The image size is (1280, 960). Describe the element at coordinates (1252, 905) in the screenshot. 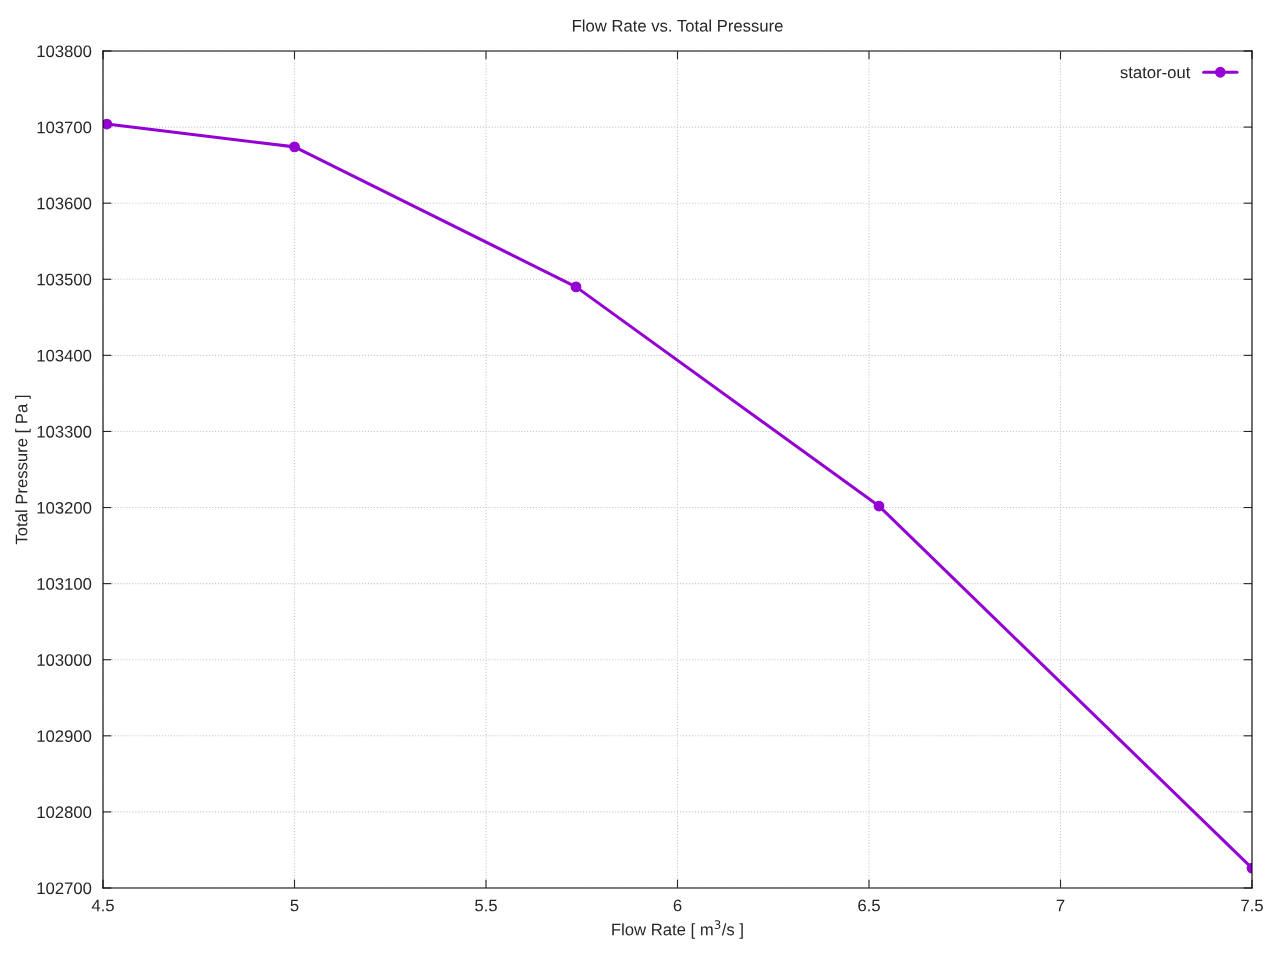

I see `x-tick-label: 7.5` at that location.